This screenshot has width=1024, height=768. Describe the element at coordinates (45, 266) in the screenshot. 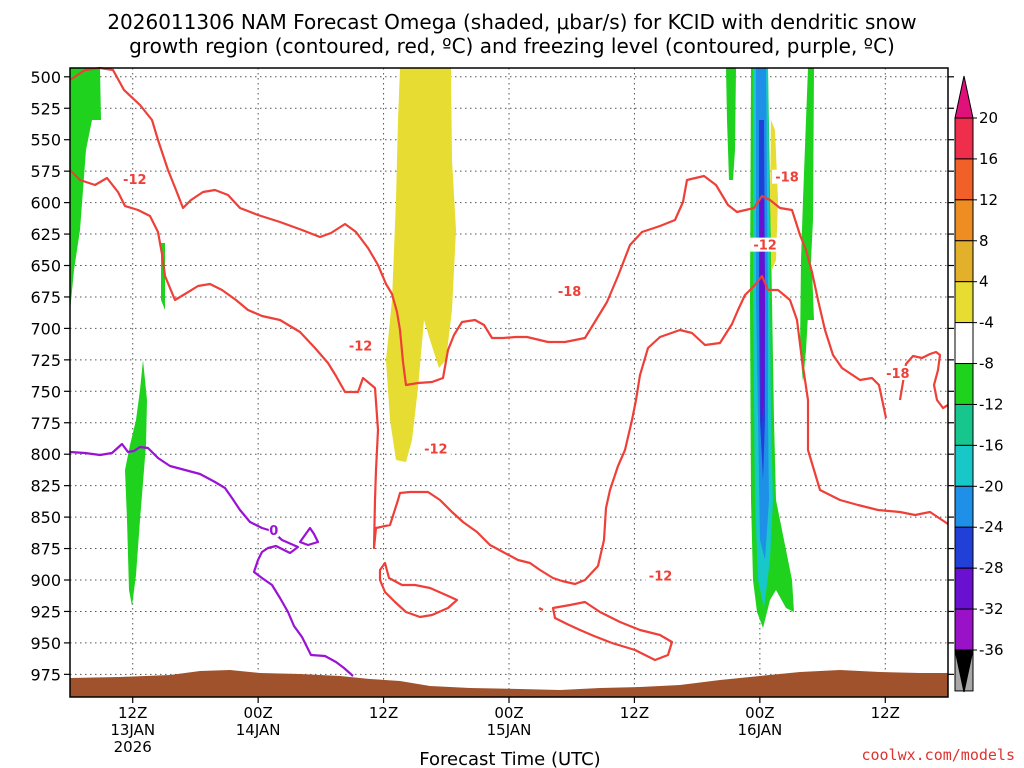

I see `y-tick-label: 650` at that location.